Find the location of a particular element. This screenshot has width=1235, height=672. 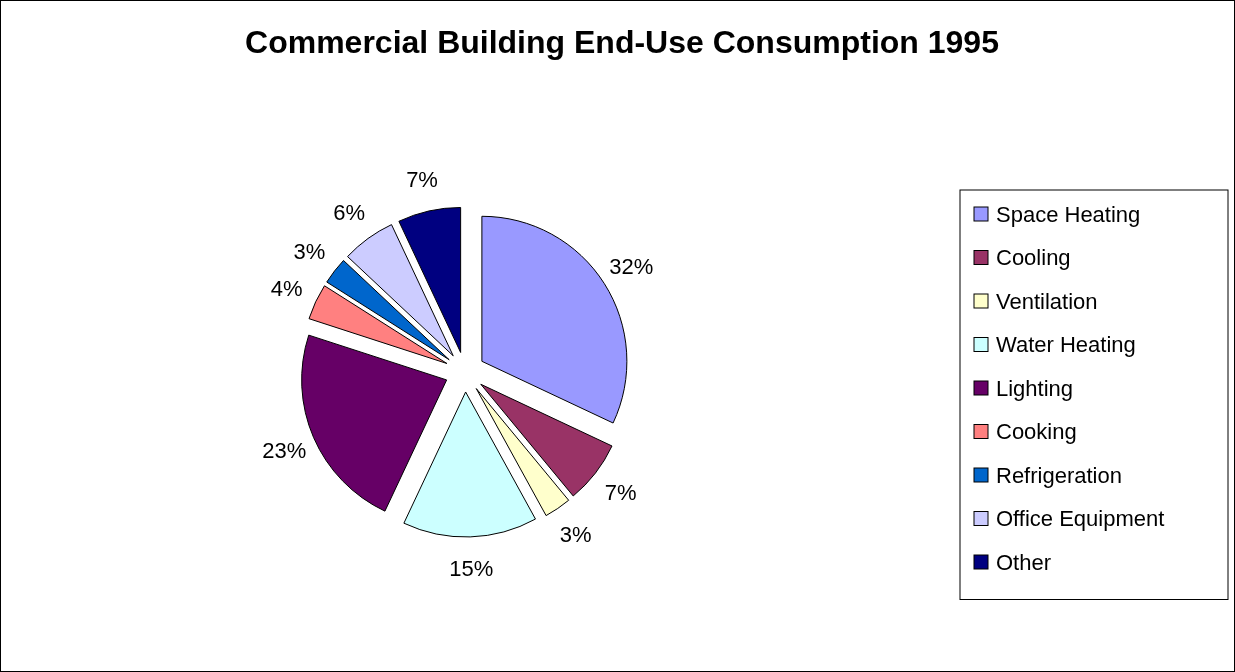

legend-label: Office Equipment is located at coordinates (1080, 518).